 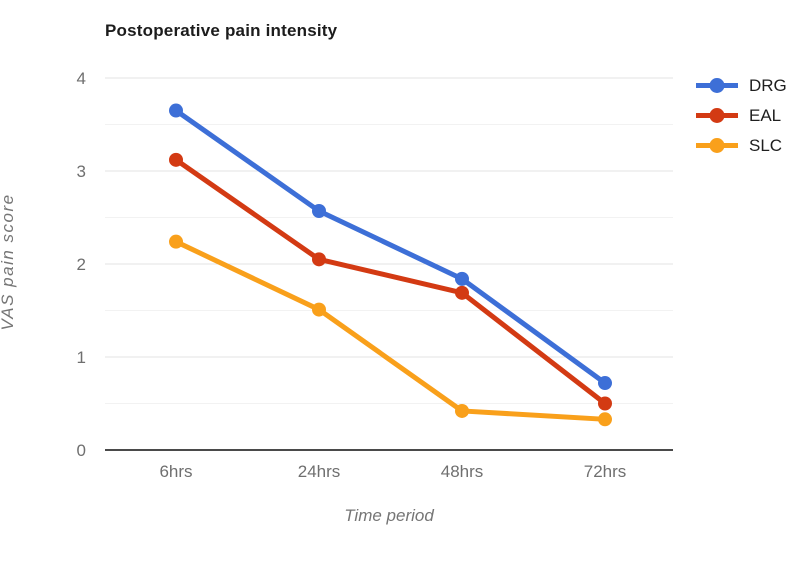 What do you see at coordinates (81, 171) in the screenshot?
I see `y-tick-label: 3` at bounding box center [81, 171].